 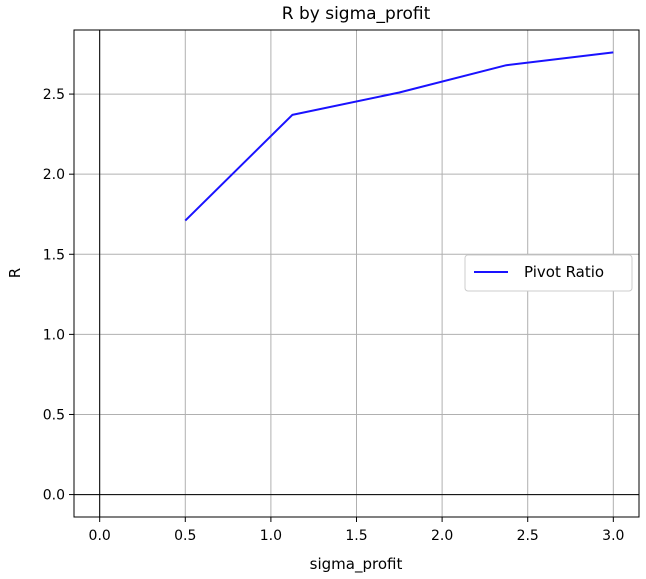 I want to click on x-tick-label: 0.5, so click(x=185, y=536).